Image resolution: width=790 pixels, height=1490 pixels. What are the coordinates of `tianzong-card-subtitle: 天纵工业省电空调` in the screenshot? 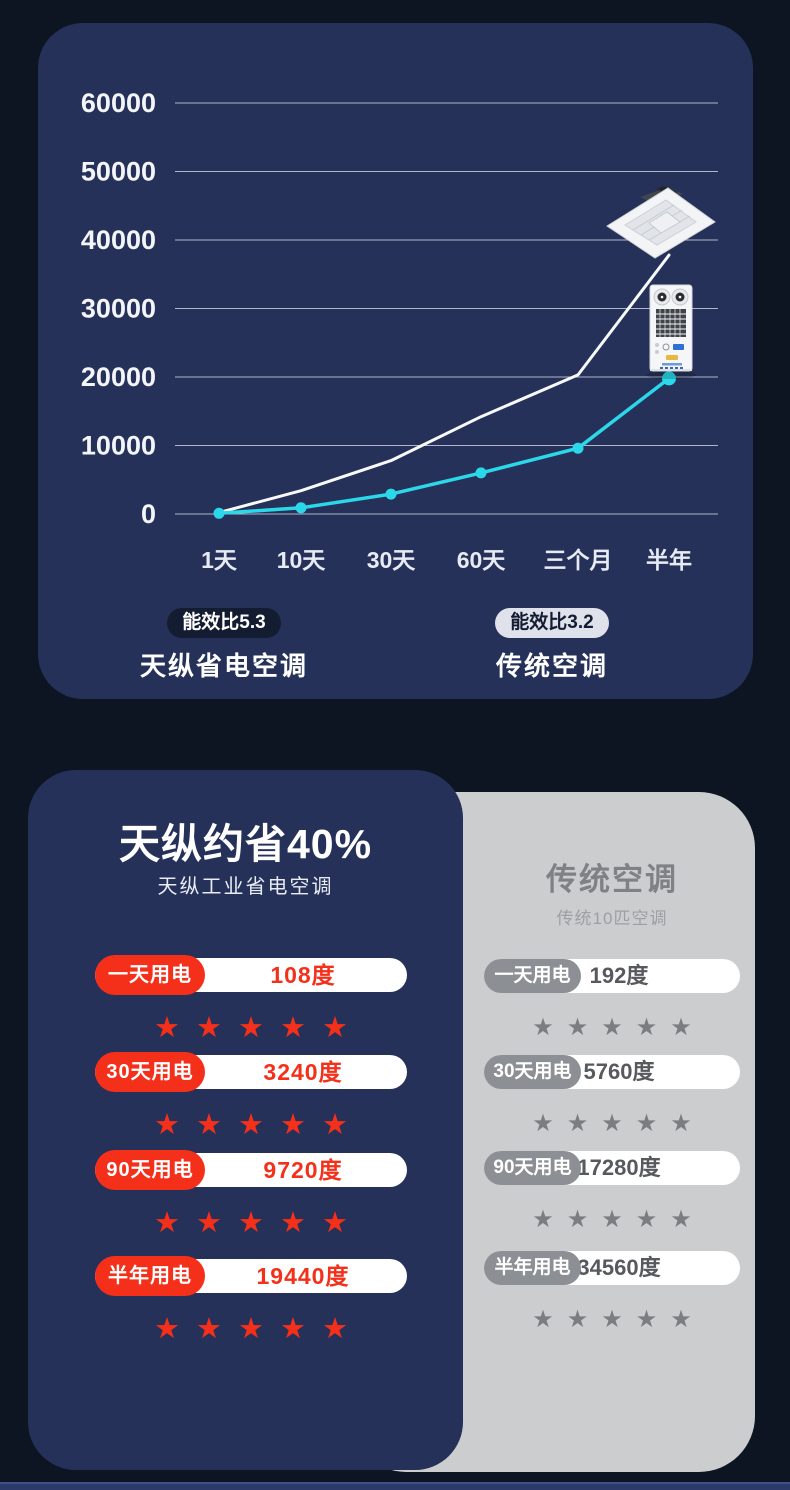 It's located at (245, 887).